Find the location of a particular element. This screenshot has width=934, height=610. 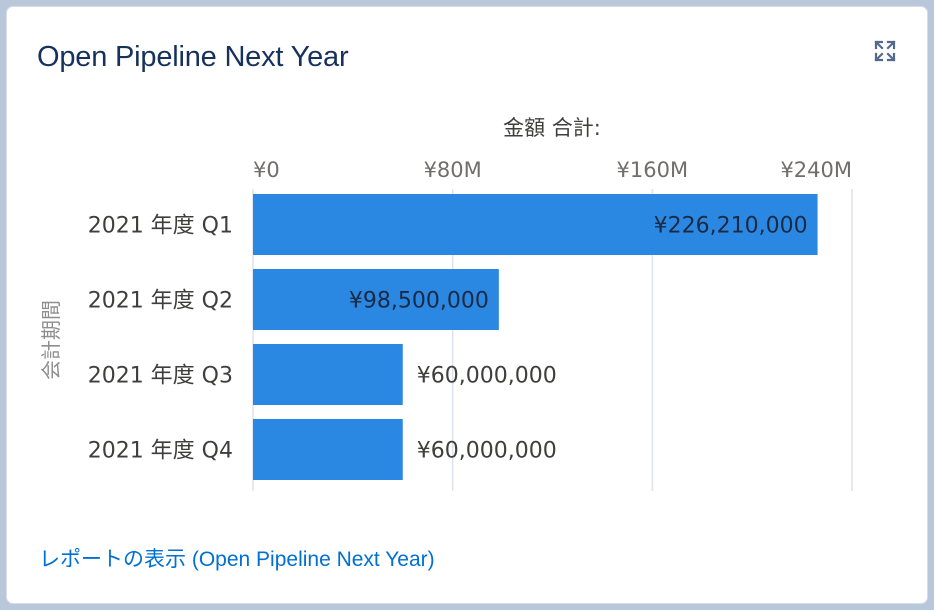

expand-icon is located at coordinates (885, 51).